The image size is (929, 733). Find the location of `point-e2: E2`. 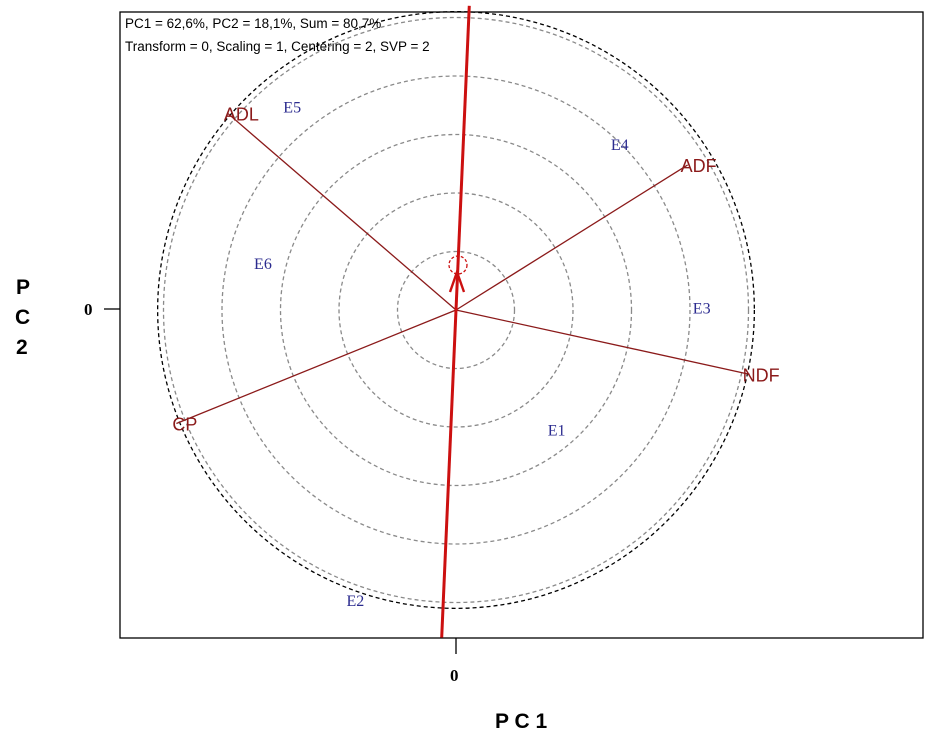

point-e2: E2 is located at coordinates (355, 601).